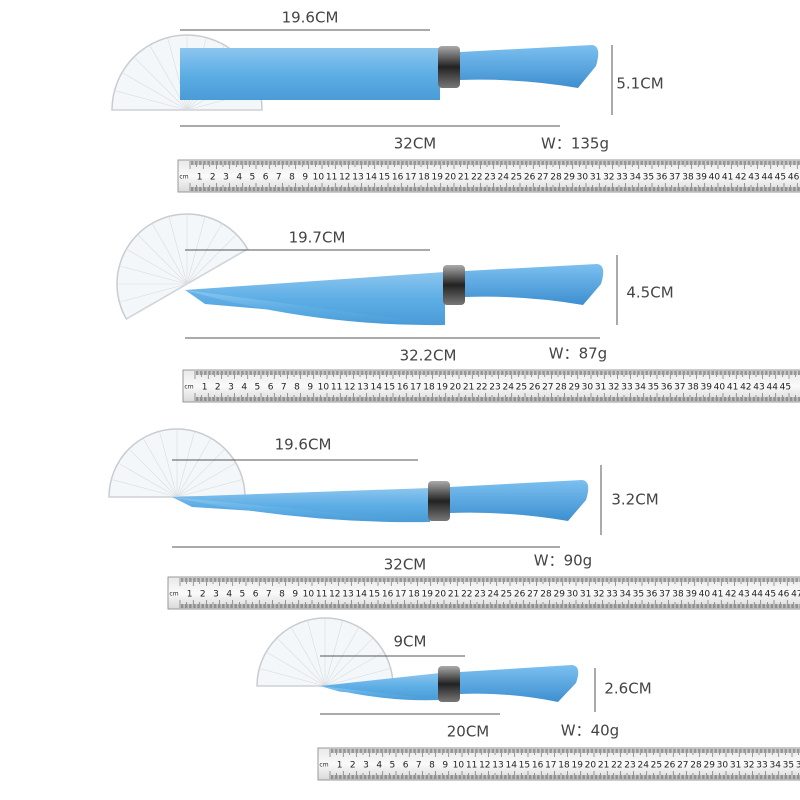 The image size is (800, 800). Describe the element at coordinates (200, 178) in the screenshot. I see `ruler-number: 1` at that location.